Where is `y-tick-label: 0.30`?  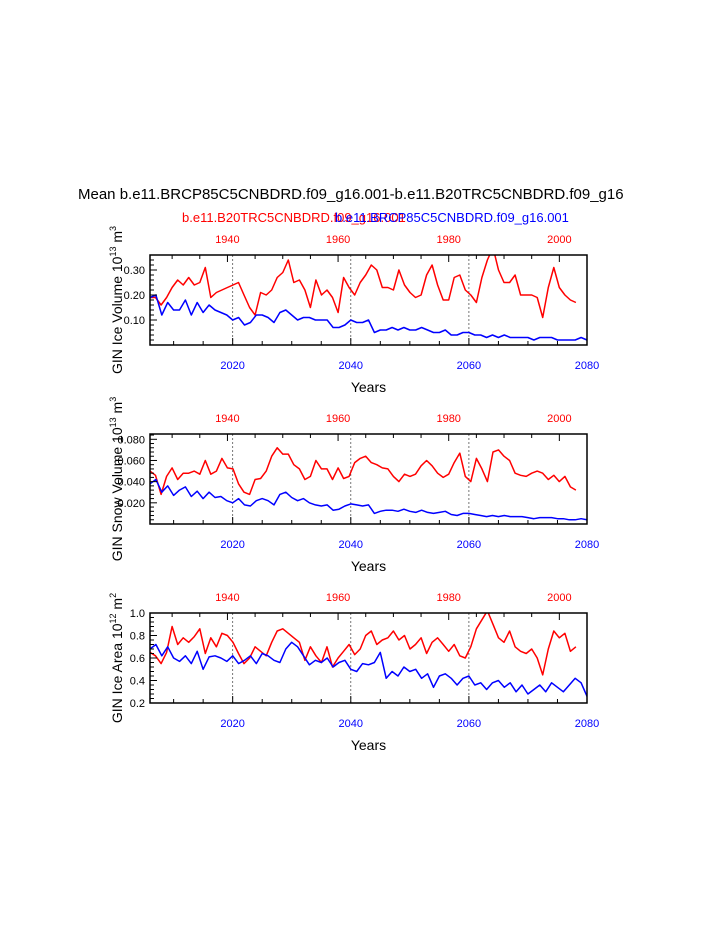 y-tick-label: 0.30 is located at coordinates (134, 271).